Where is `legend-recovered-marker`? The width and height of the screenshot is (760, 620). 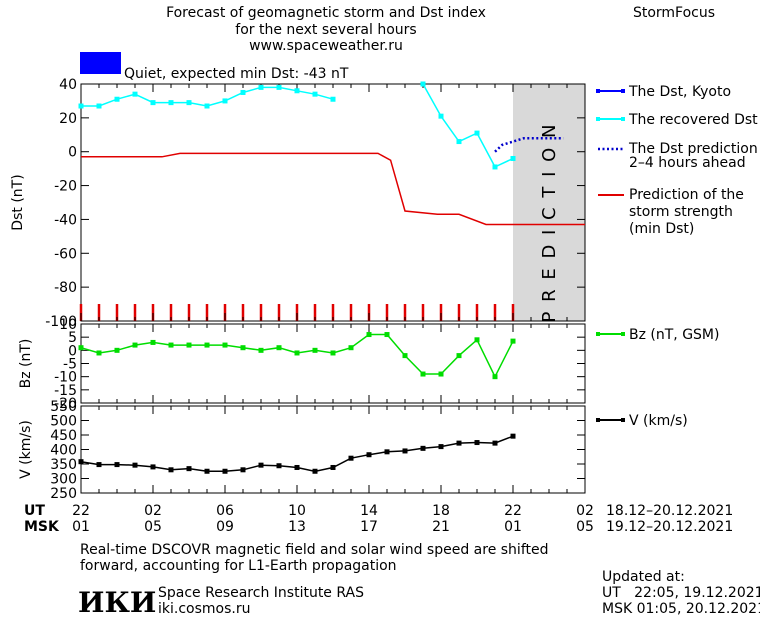
legend-recovered-marker is located at coordinates (598, 119).